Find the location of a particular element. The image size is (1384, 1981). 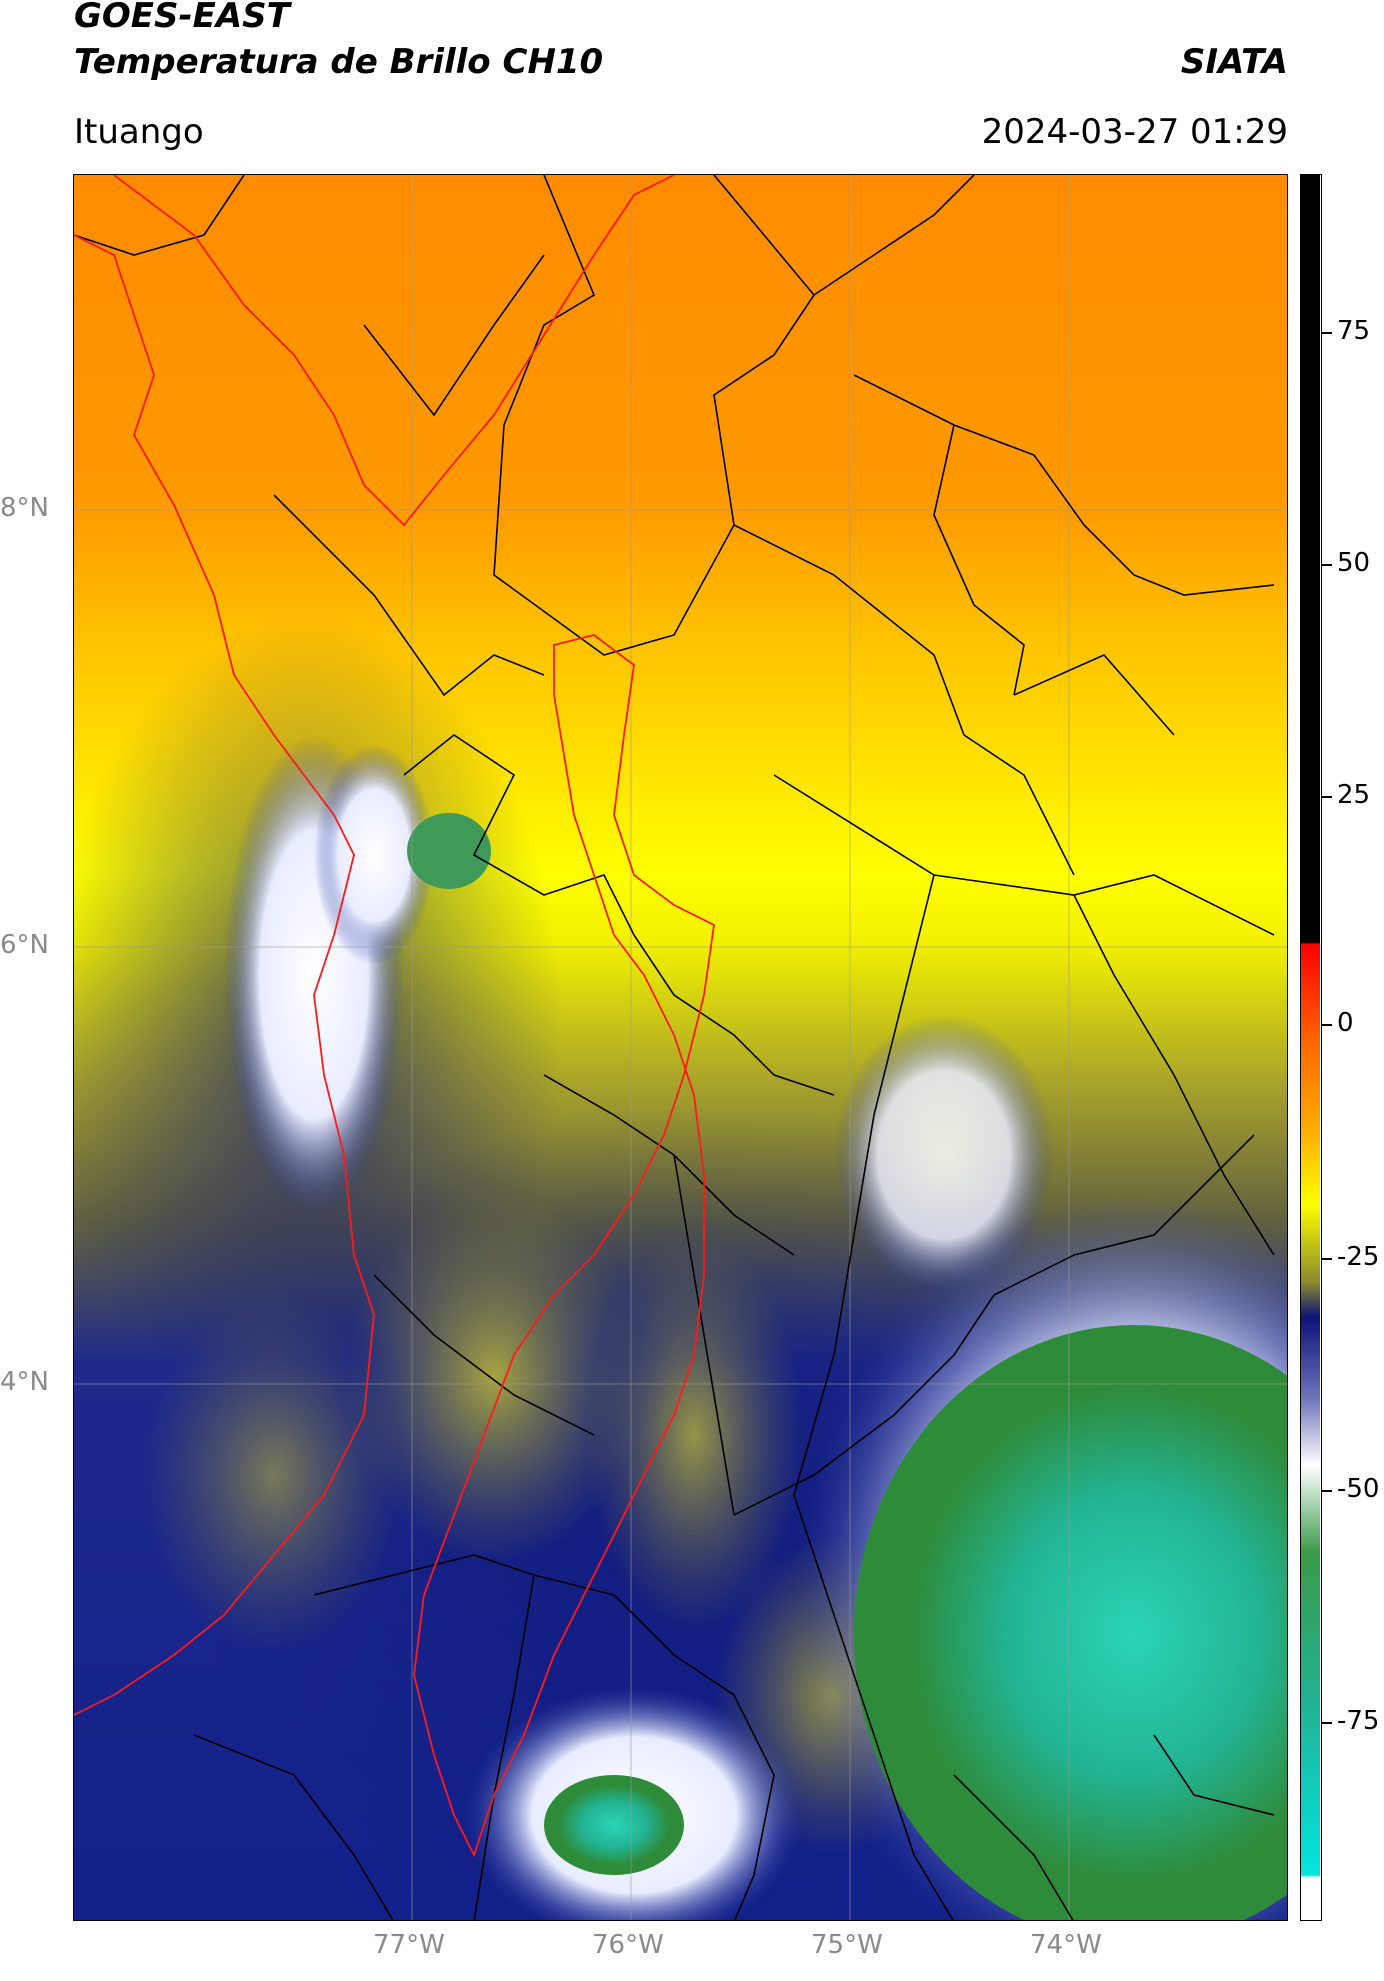

colorbar-tick-50: 50 is located at coordinates (1354, 563).